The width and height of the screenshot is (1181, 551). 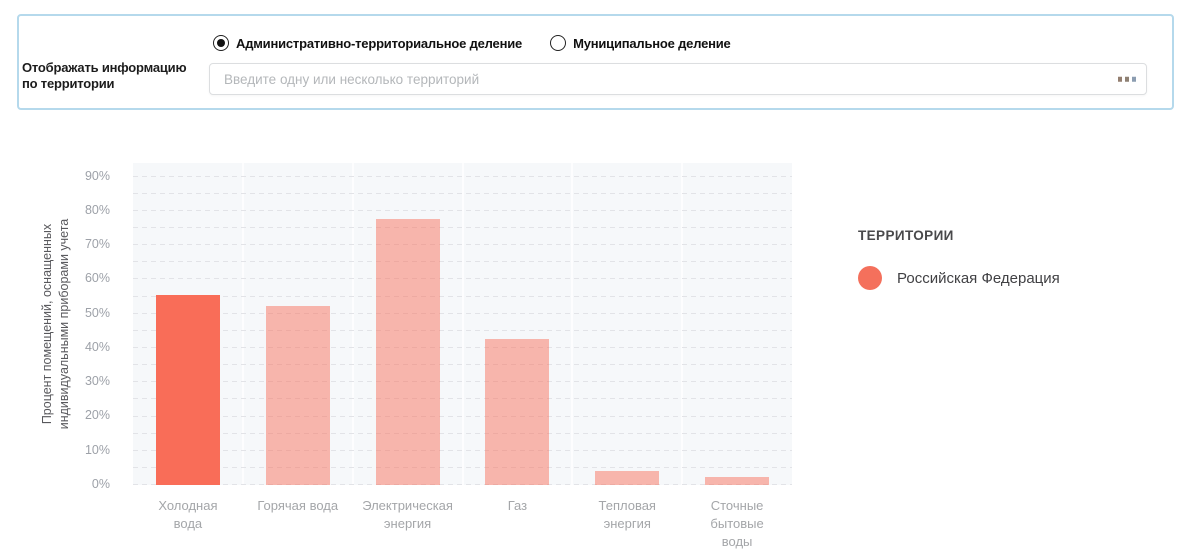 What do you see at coordinates (97, 381) in the screenshot?
I see `y-axis-tick-label: 30%` at bounding box center [97, 381].